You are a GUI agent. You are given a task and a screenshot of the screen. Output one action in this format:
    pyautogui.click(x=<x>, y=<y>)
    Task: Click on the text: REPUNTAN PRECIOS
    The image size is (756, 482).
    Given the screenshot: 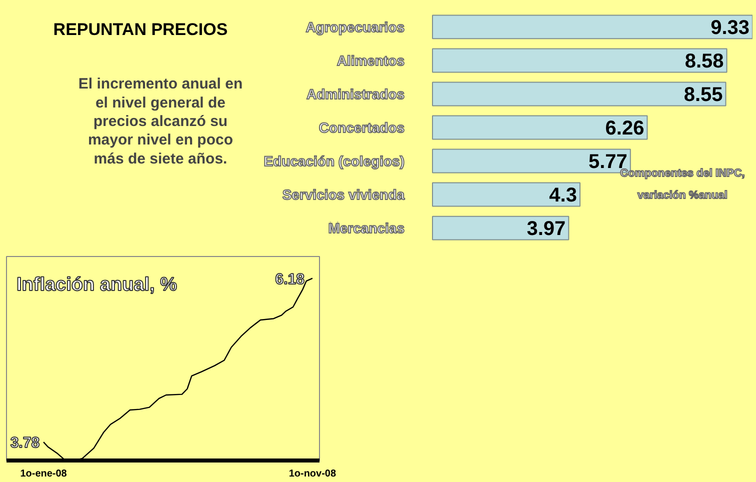 What is the action you would take?
    pyautogui.click(x=140, y=29)
    